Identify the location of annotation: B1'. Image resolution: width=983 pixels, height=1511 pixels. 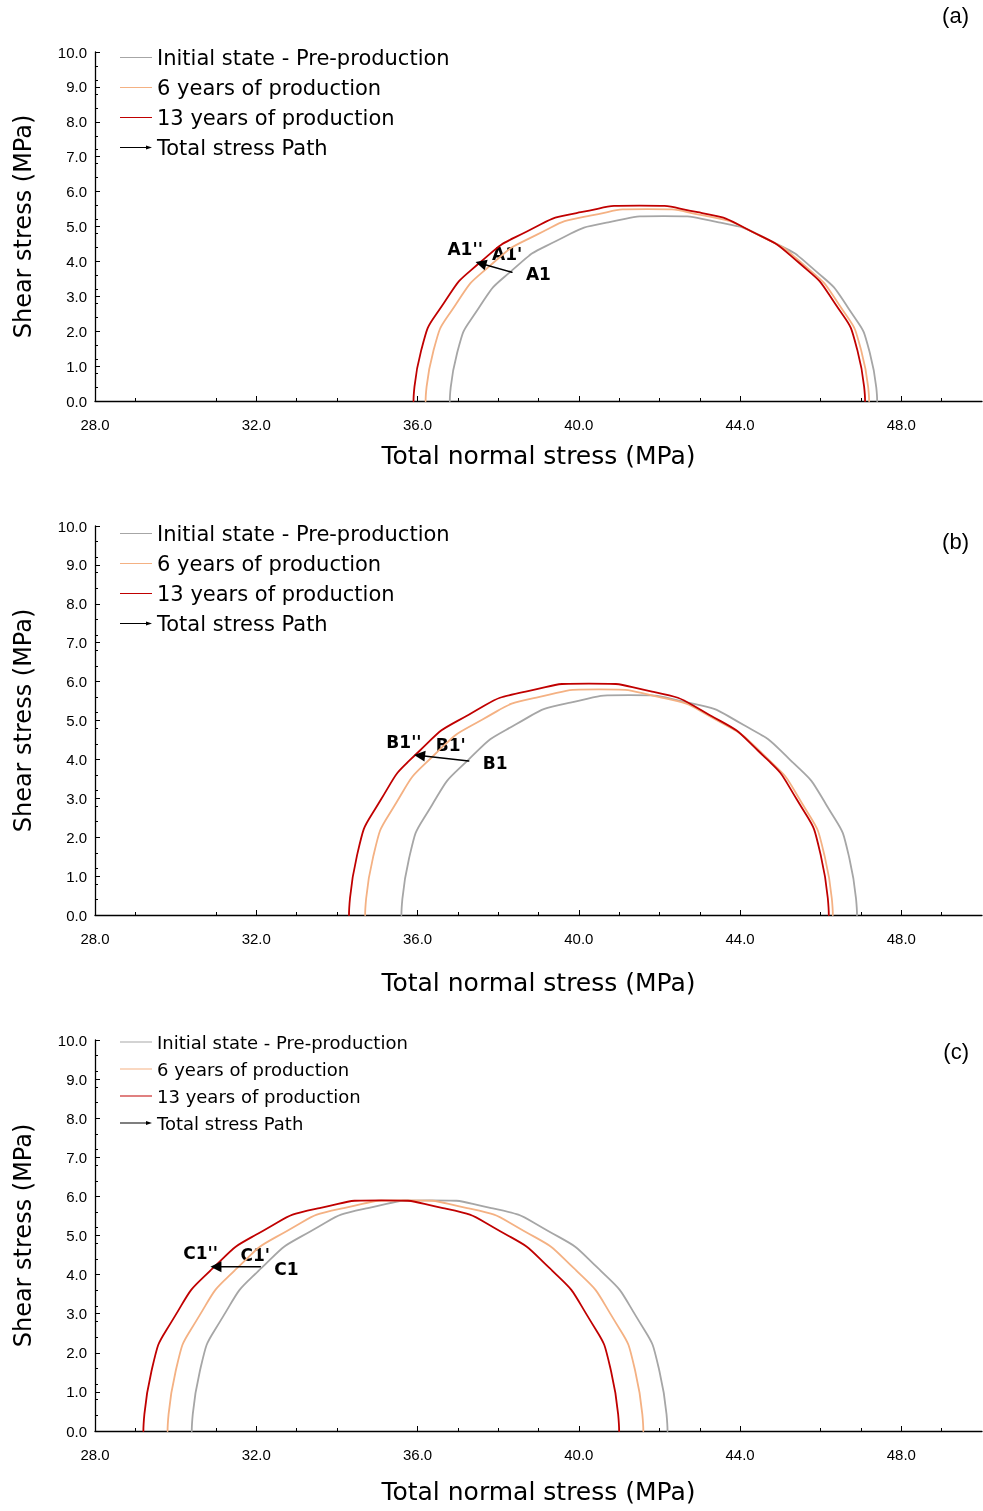
(450, 745).